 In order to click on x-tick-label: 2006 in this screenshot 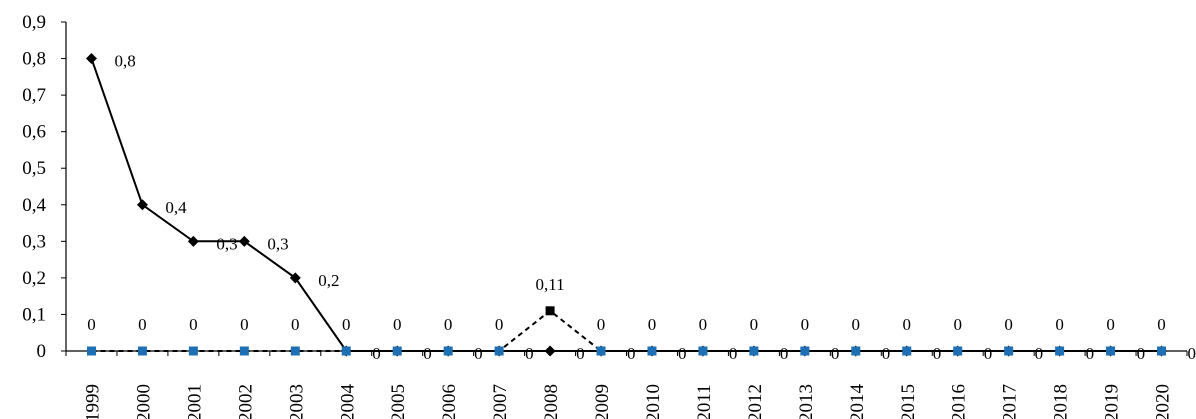, I will do `click(449, 401)`.